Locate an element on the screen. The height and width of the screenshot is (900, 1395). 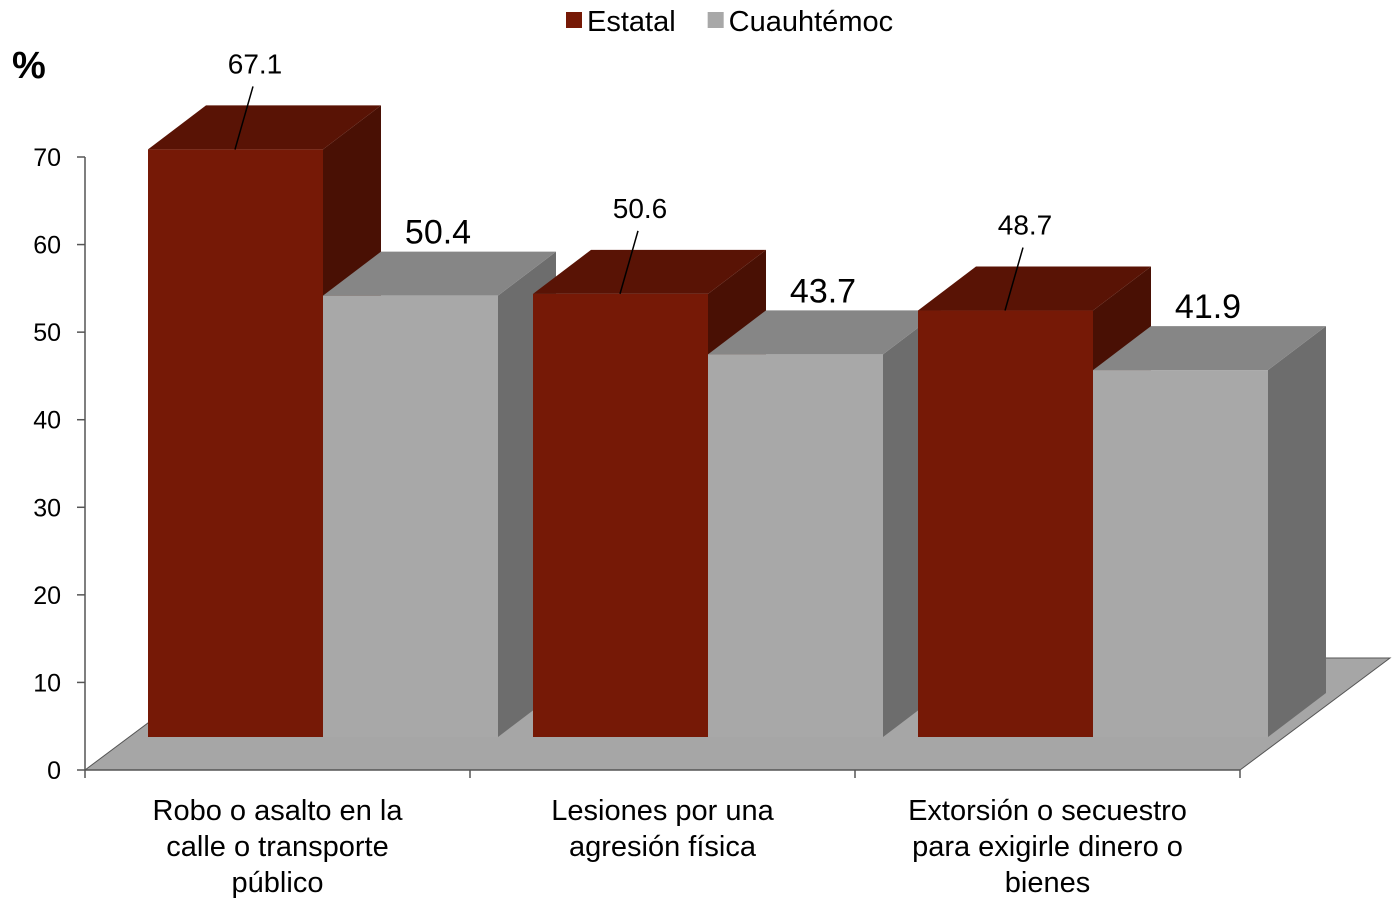
y-tick-label: 40 is located at coordinates (47, 421).